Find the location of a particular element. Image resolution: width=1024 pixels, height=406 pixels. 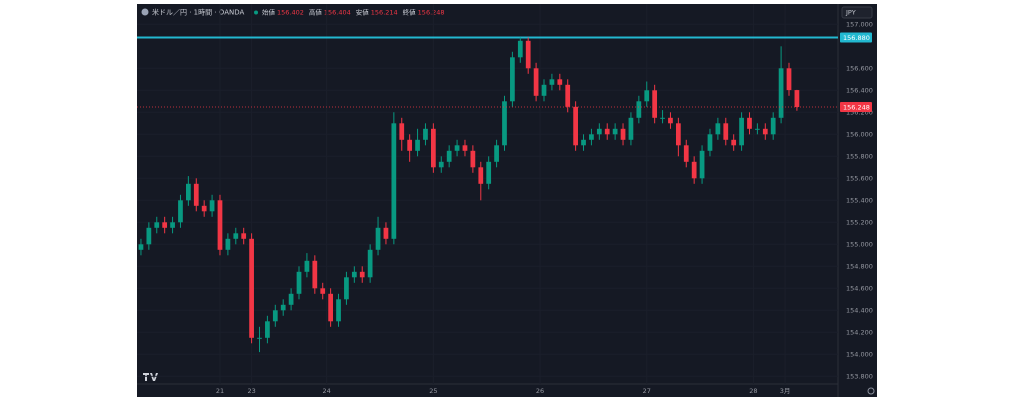

y-tick-label: 155.800 is located at coordinates (859, 156).